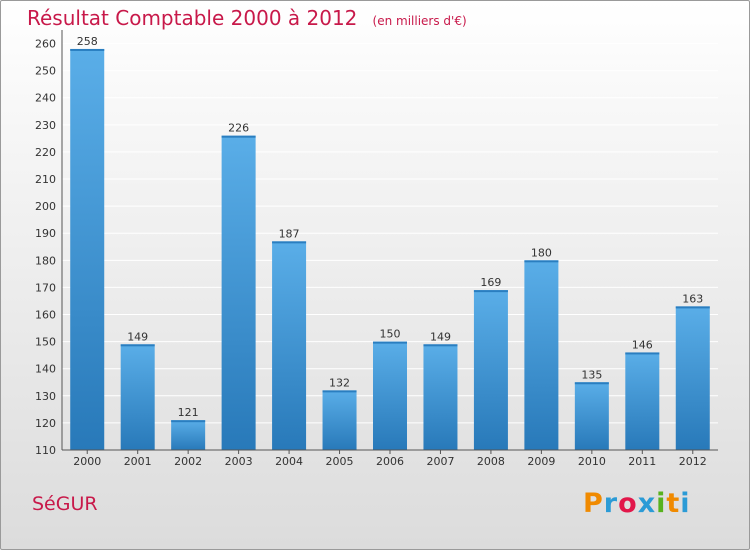 The width and height of the screenshot is (750, 550). Describe the element at coordinates (188, 461) in the screenshot. I see `x-tick-label: 2002` at that location.